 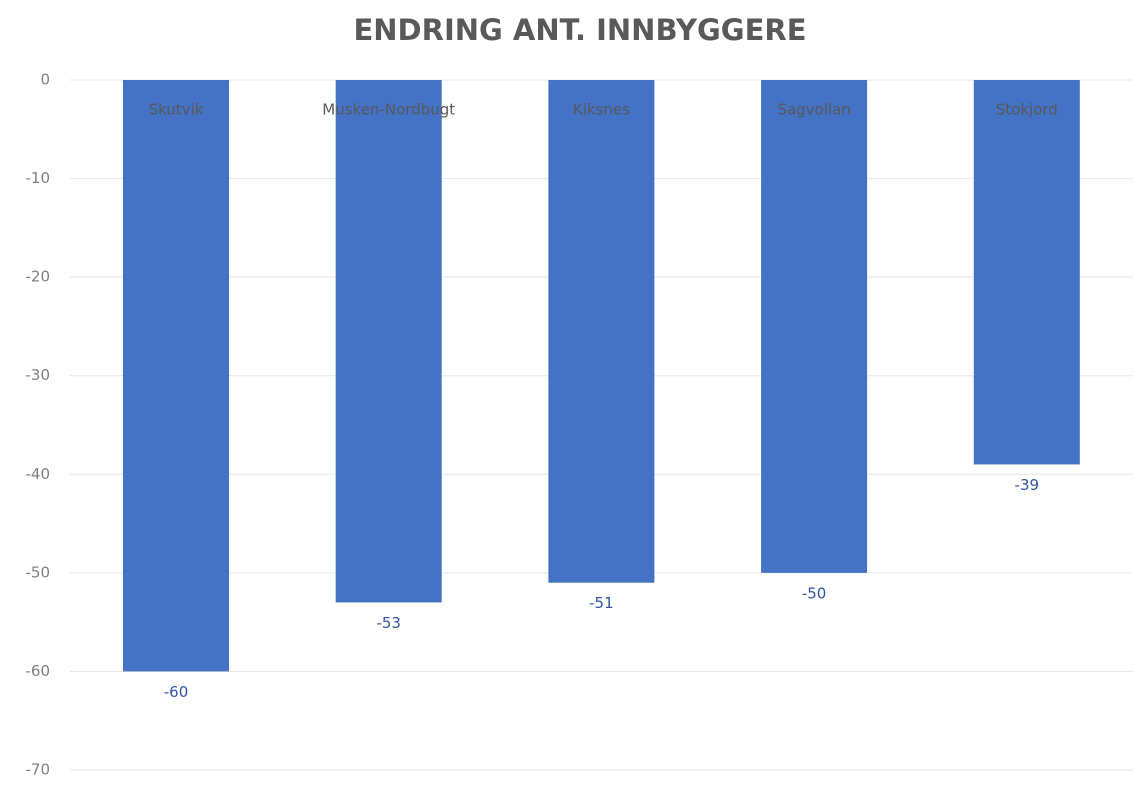 What do you see at coordinates (38, 474) in the screenshot?
I see `y-tick-label: -40` at bounding box center [38, 474].